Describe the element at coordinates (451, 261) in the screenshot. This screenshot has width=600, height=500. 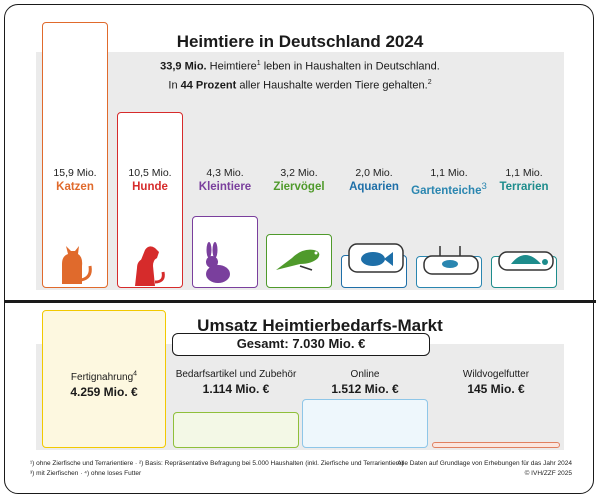
I see `pond-fish-icon` at that location.